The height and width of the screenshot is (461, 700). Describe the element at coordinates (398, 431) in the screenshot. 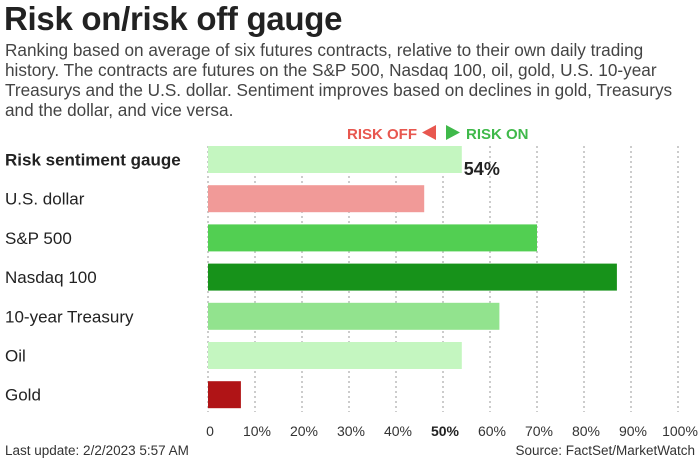

I see `x-tick-label: 40%` at that location.